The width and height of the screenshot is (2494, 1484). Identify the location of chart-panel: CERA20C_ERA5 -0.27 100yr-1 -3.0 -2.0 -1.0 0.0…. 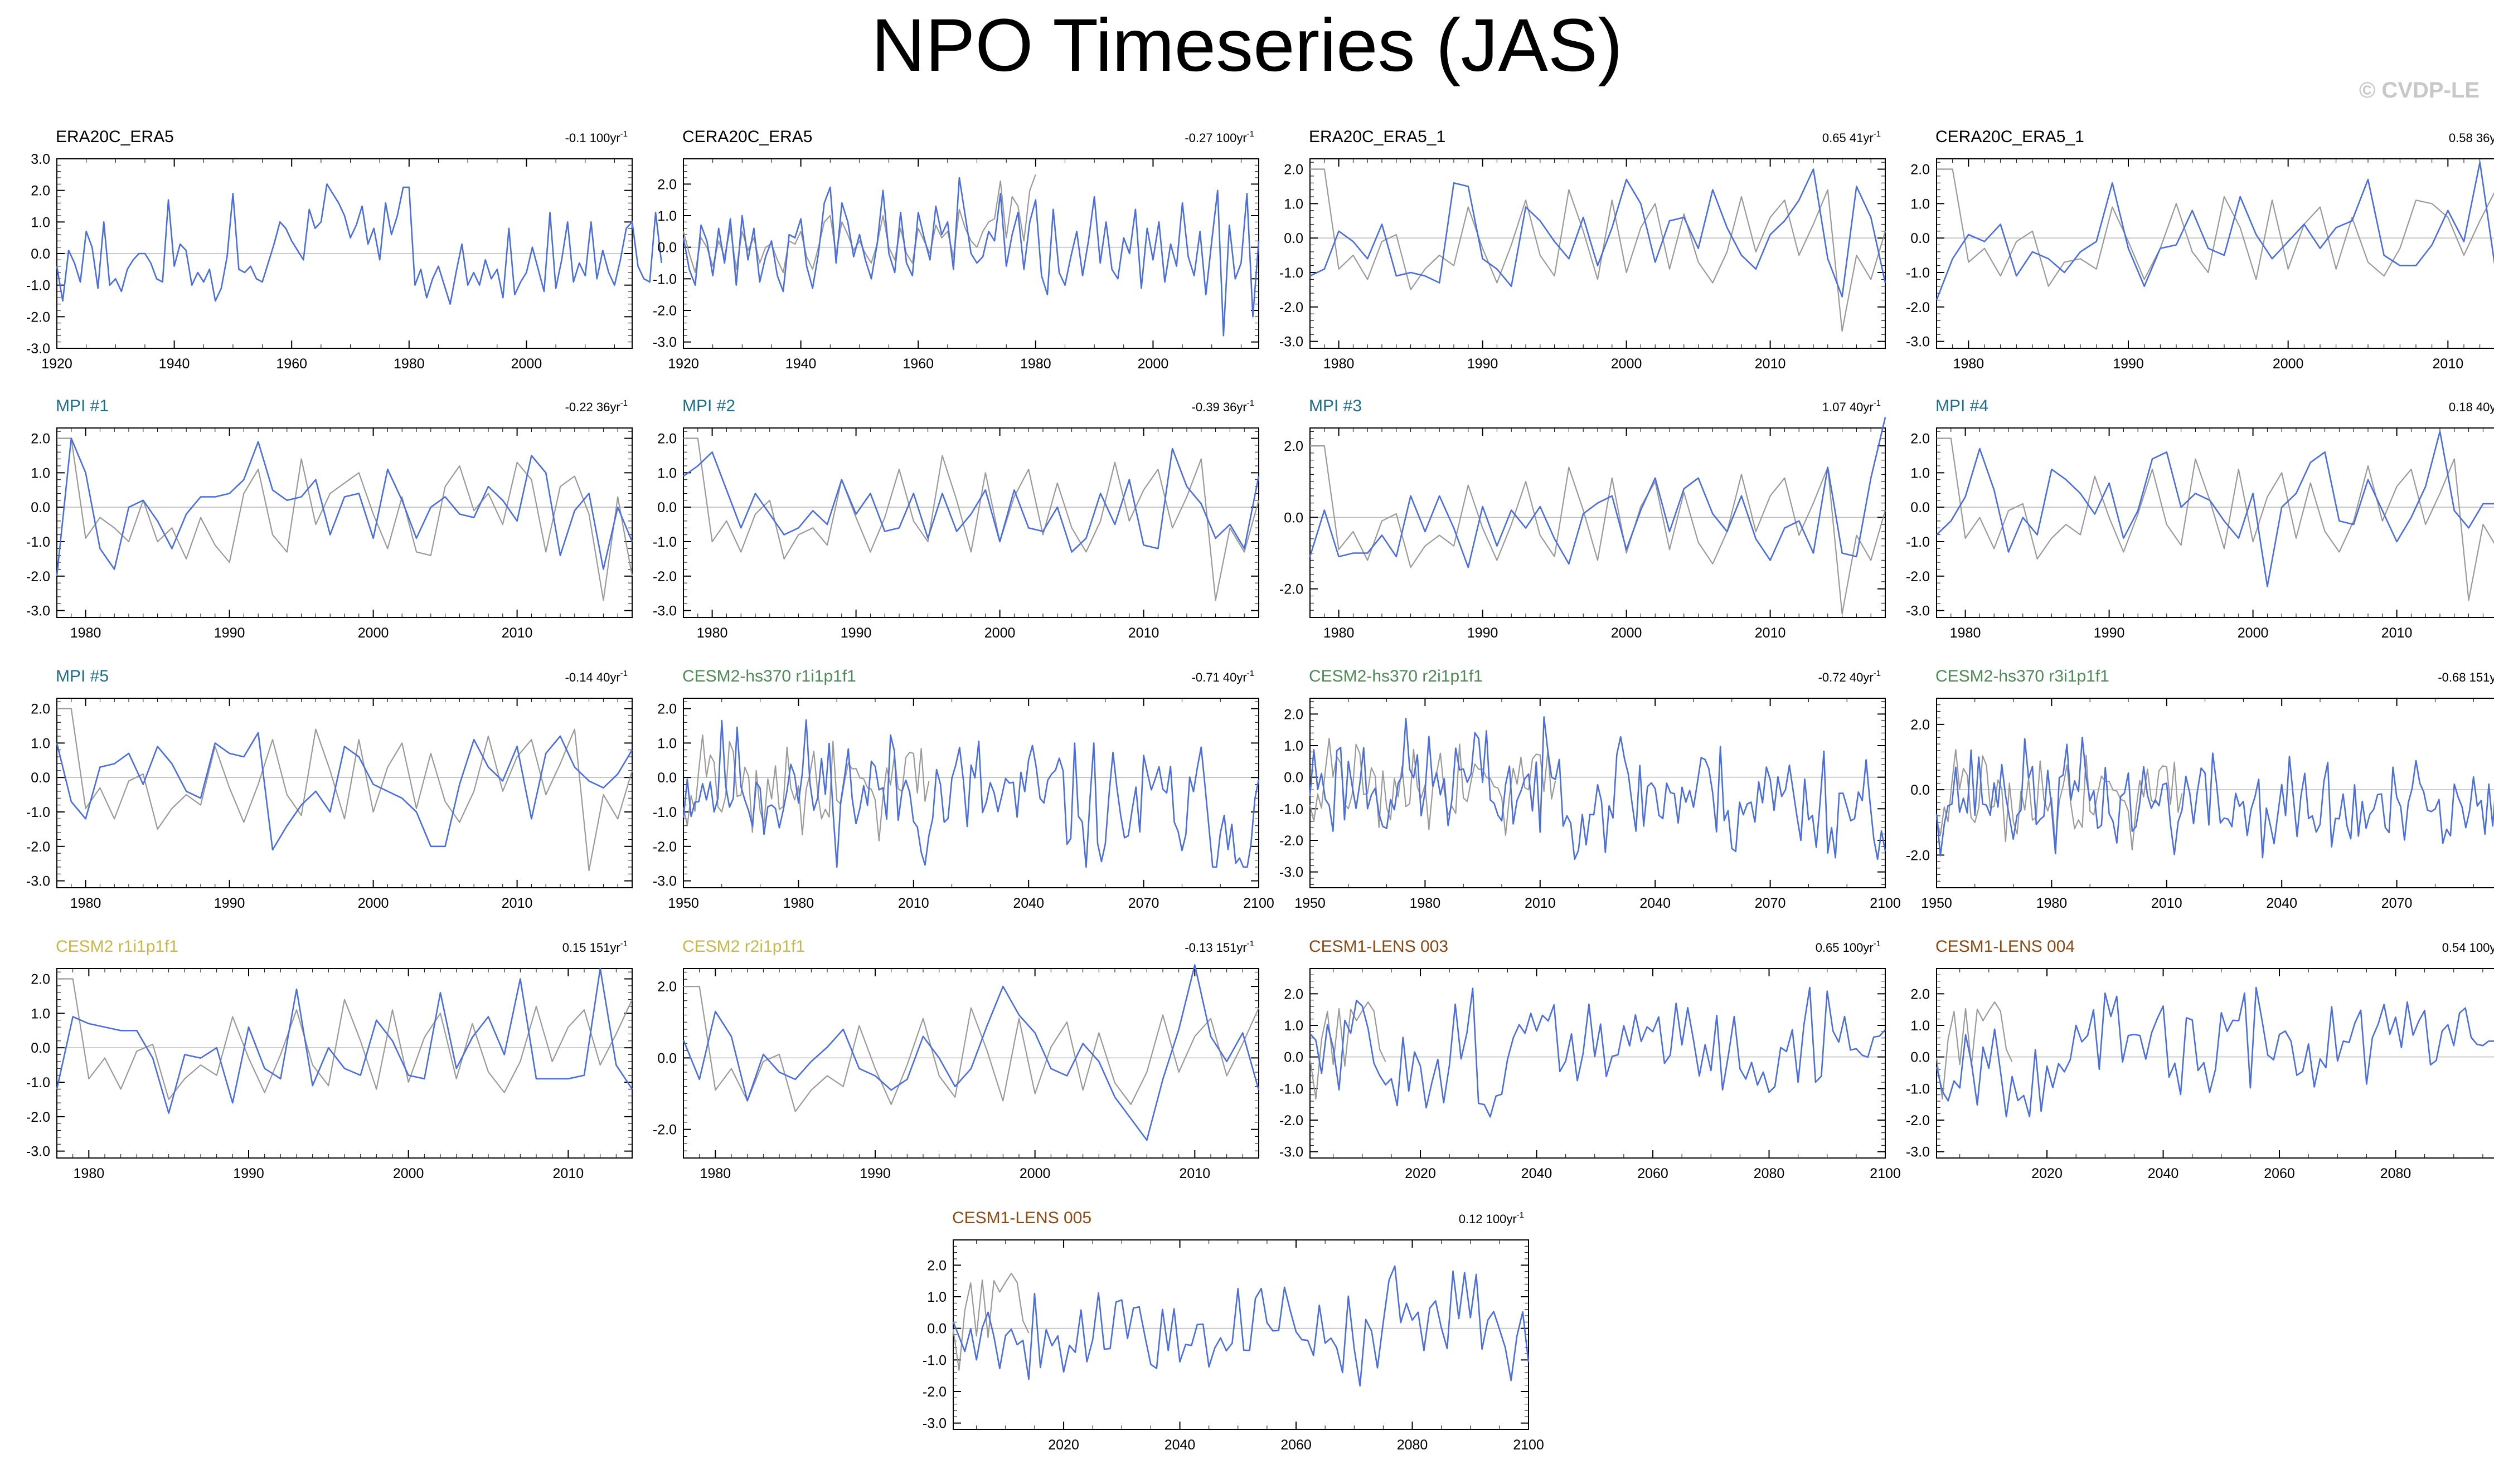
(956, 250).